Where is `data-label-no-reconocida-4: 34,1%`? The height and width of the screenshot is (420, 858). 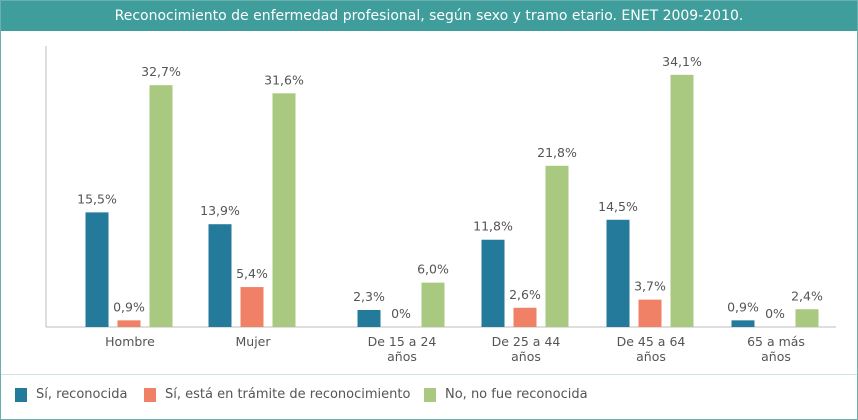
data-label-no-reconocida-4: 34,1% is located at coordinates (682, 61).